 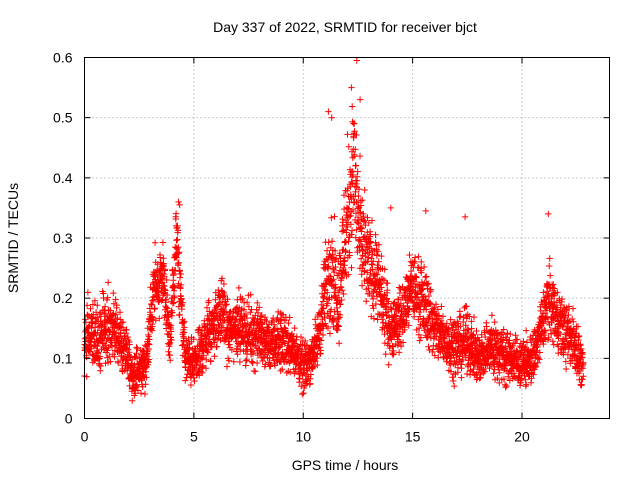 I want to click on x-tick-label: 10, so click(x=303, y=437).